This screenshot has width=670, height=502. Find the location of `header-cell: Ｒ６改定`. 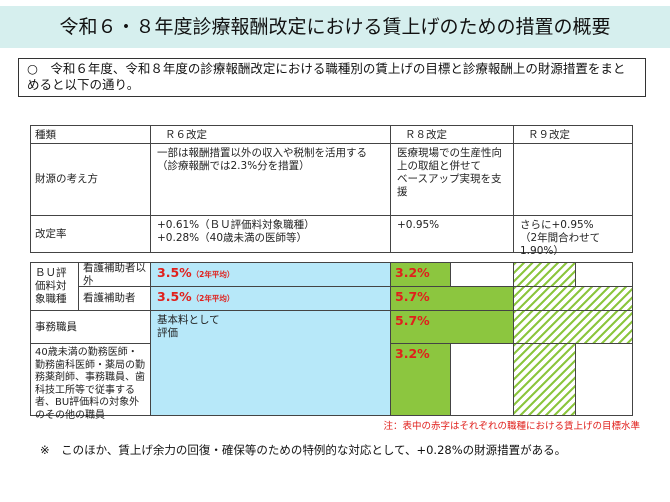

header-cell: Ｒ６改定 is located at coordinates (270, 134).